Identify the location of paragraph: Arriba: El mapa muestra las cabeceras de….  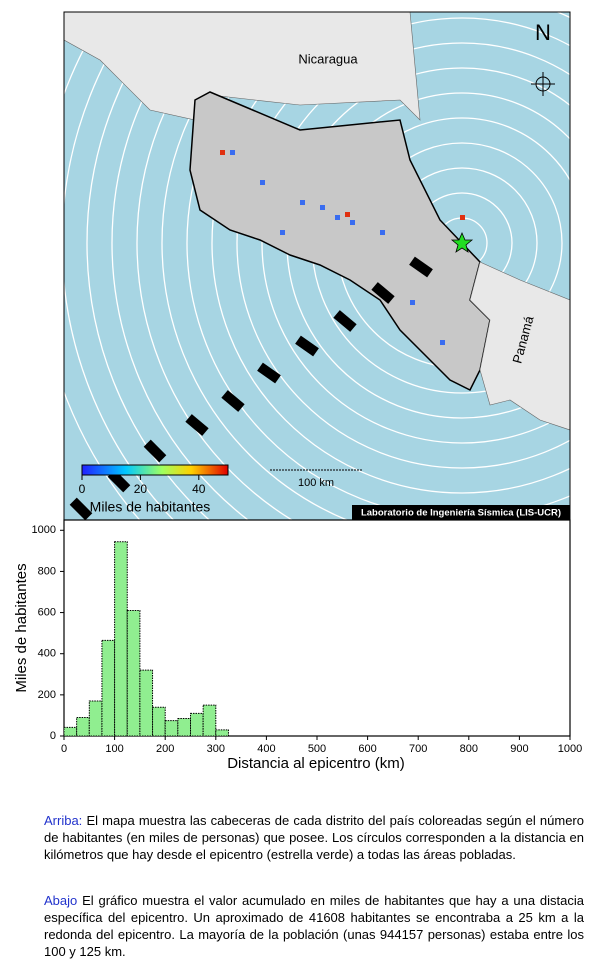
(314, 837).